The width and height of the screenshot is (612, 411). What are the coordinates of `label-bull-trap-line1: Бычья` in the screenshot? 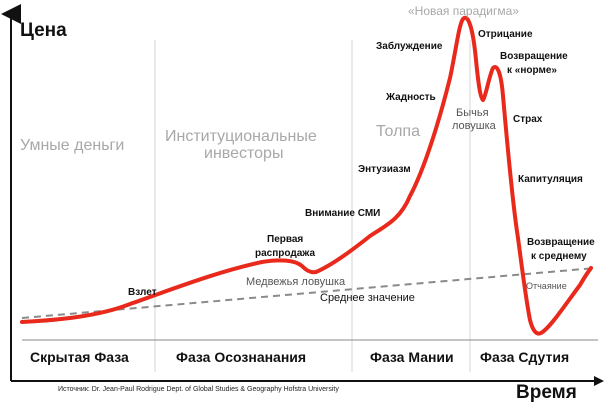 It's located at (472, 113).